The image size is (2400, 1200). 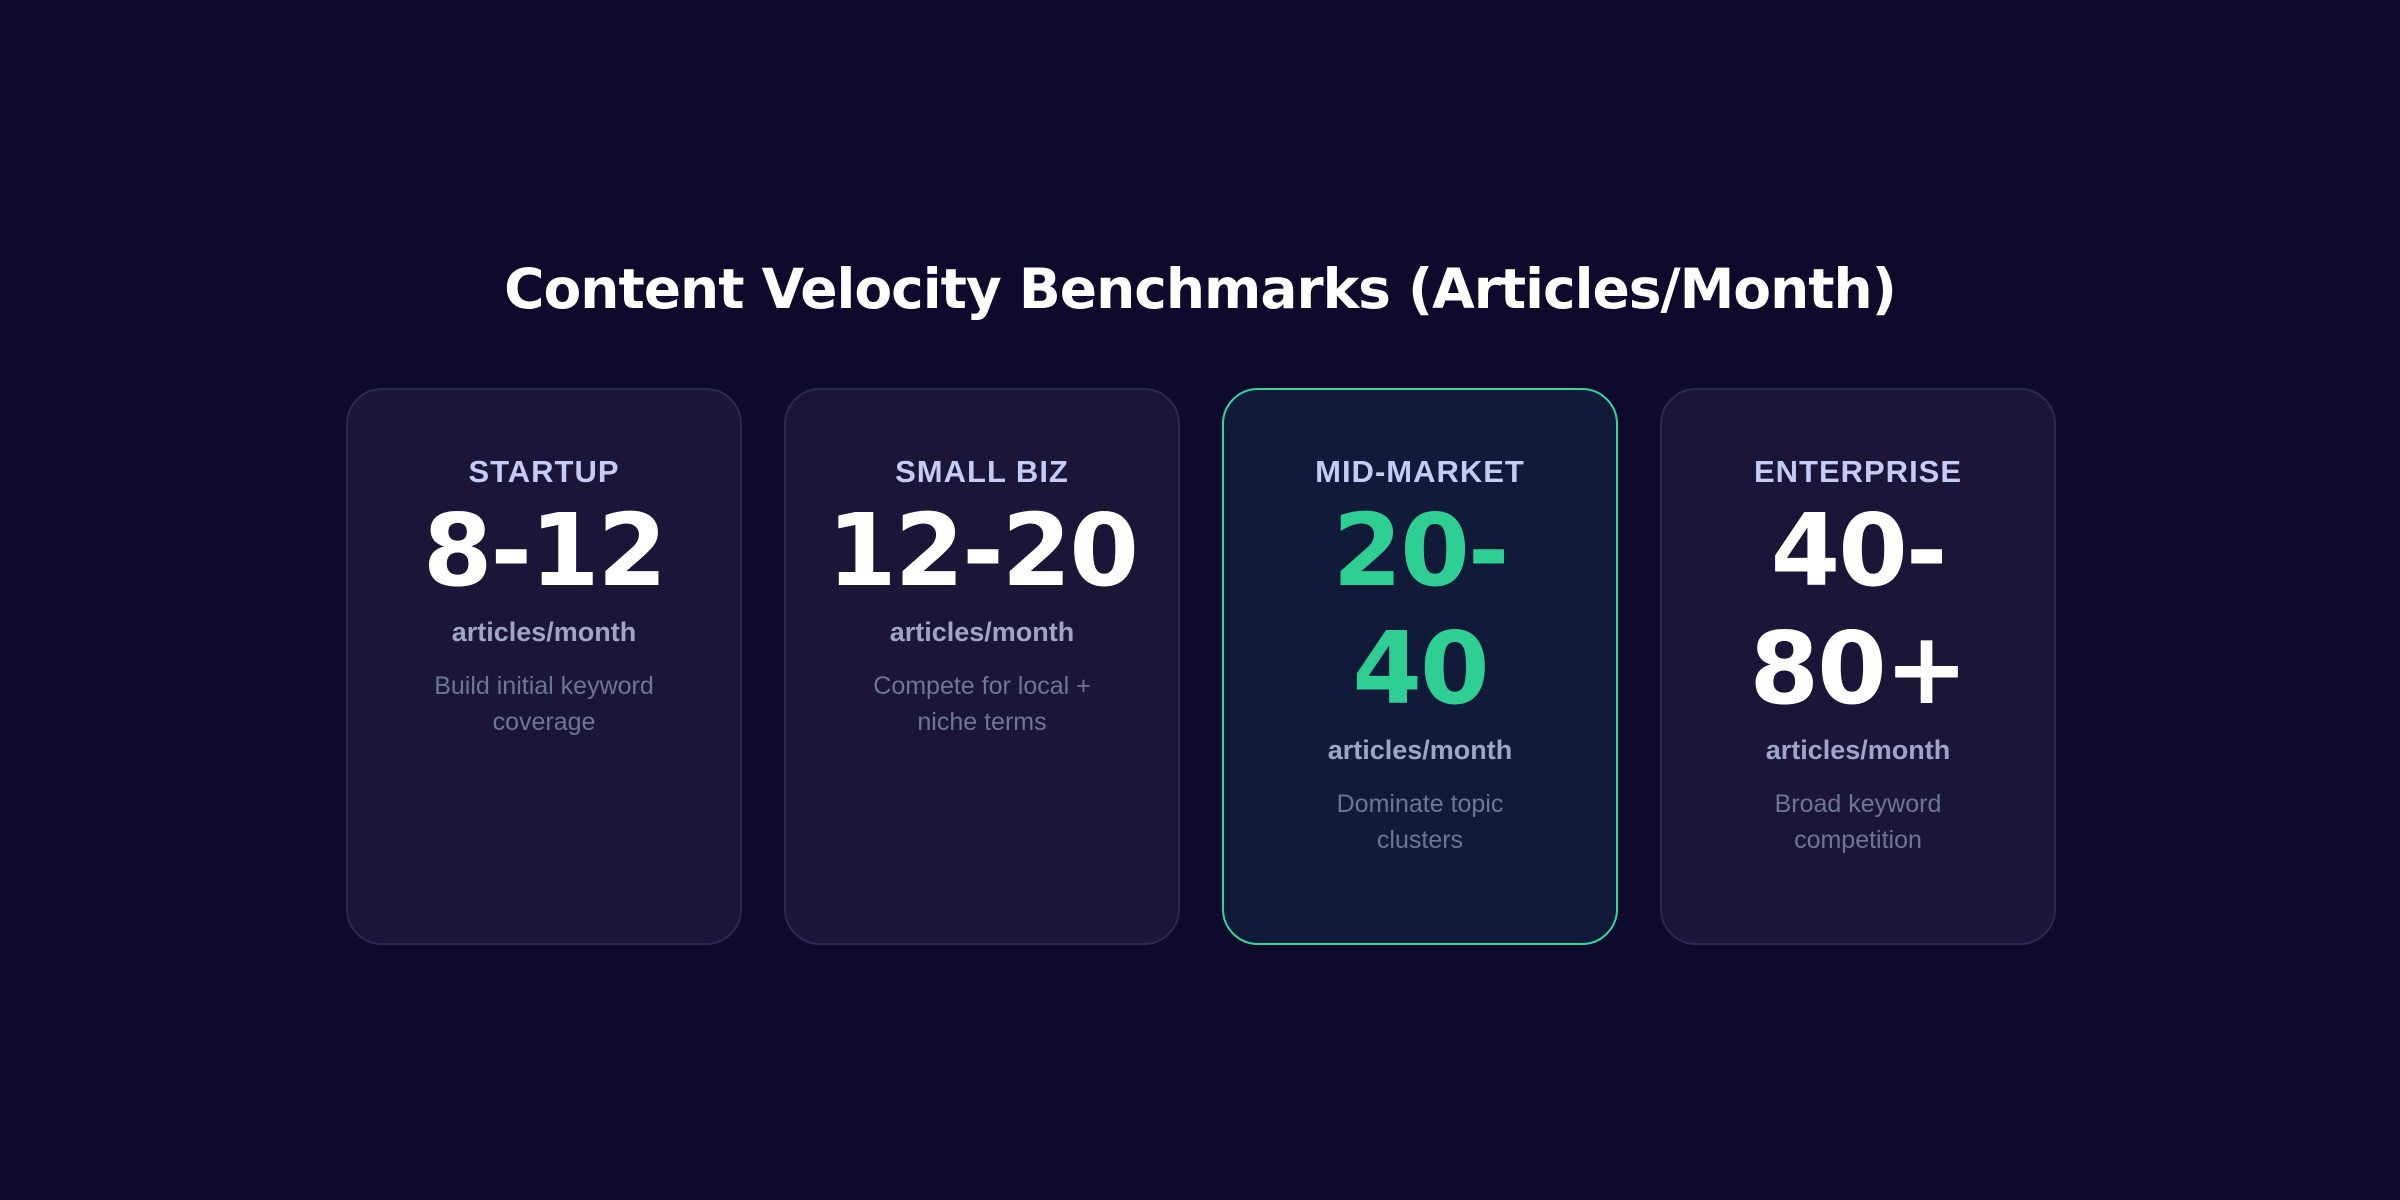 I want to click on card-range-value: 40-80+, so click(x=1859, y=609).